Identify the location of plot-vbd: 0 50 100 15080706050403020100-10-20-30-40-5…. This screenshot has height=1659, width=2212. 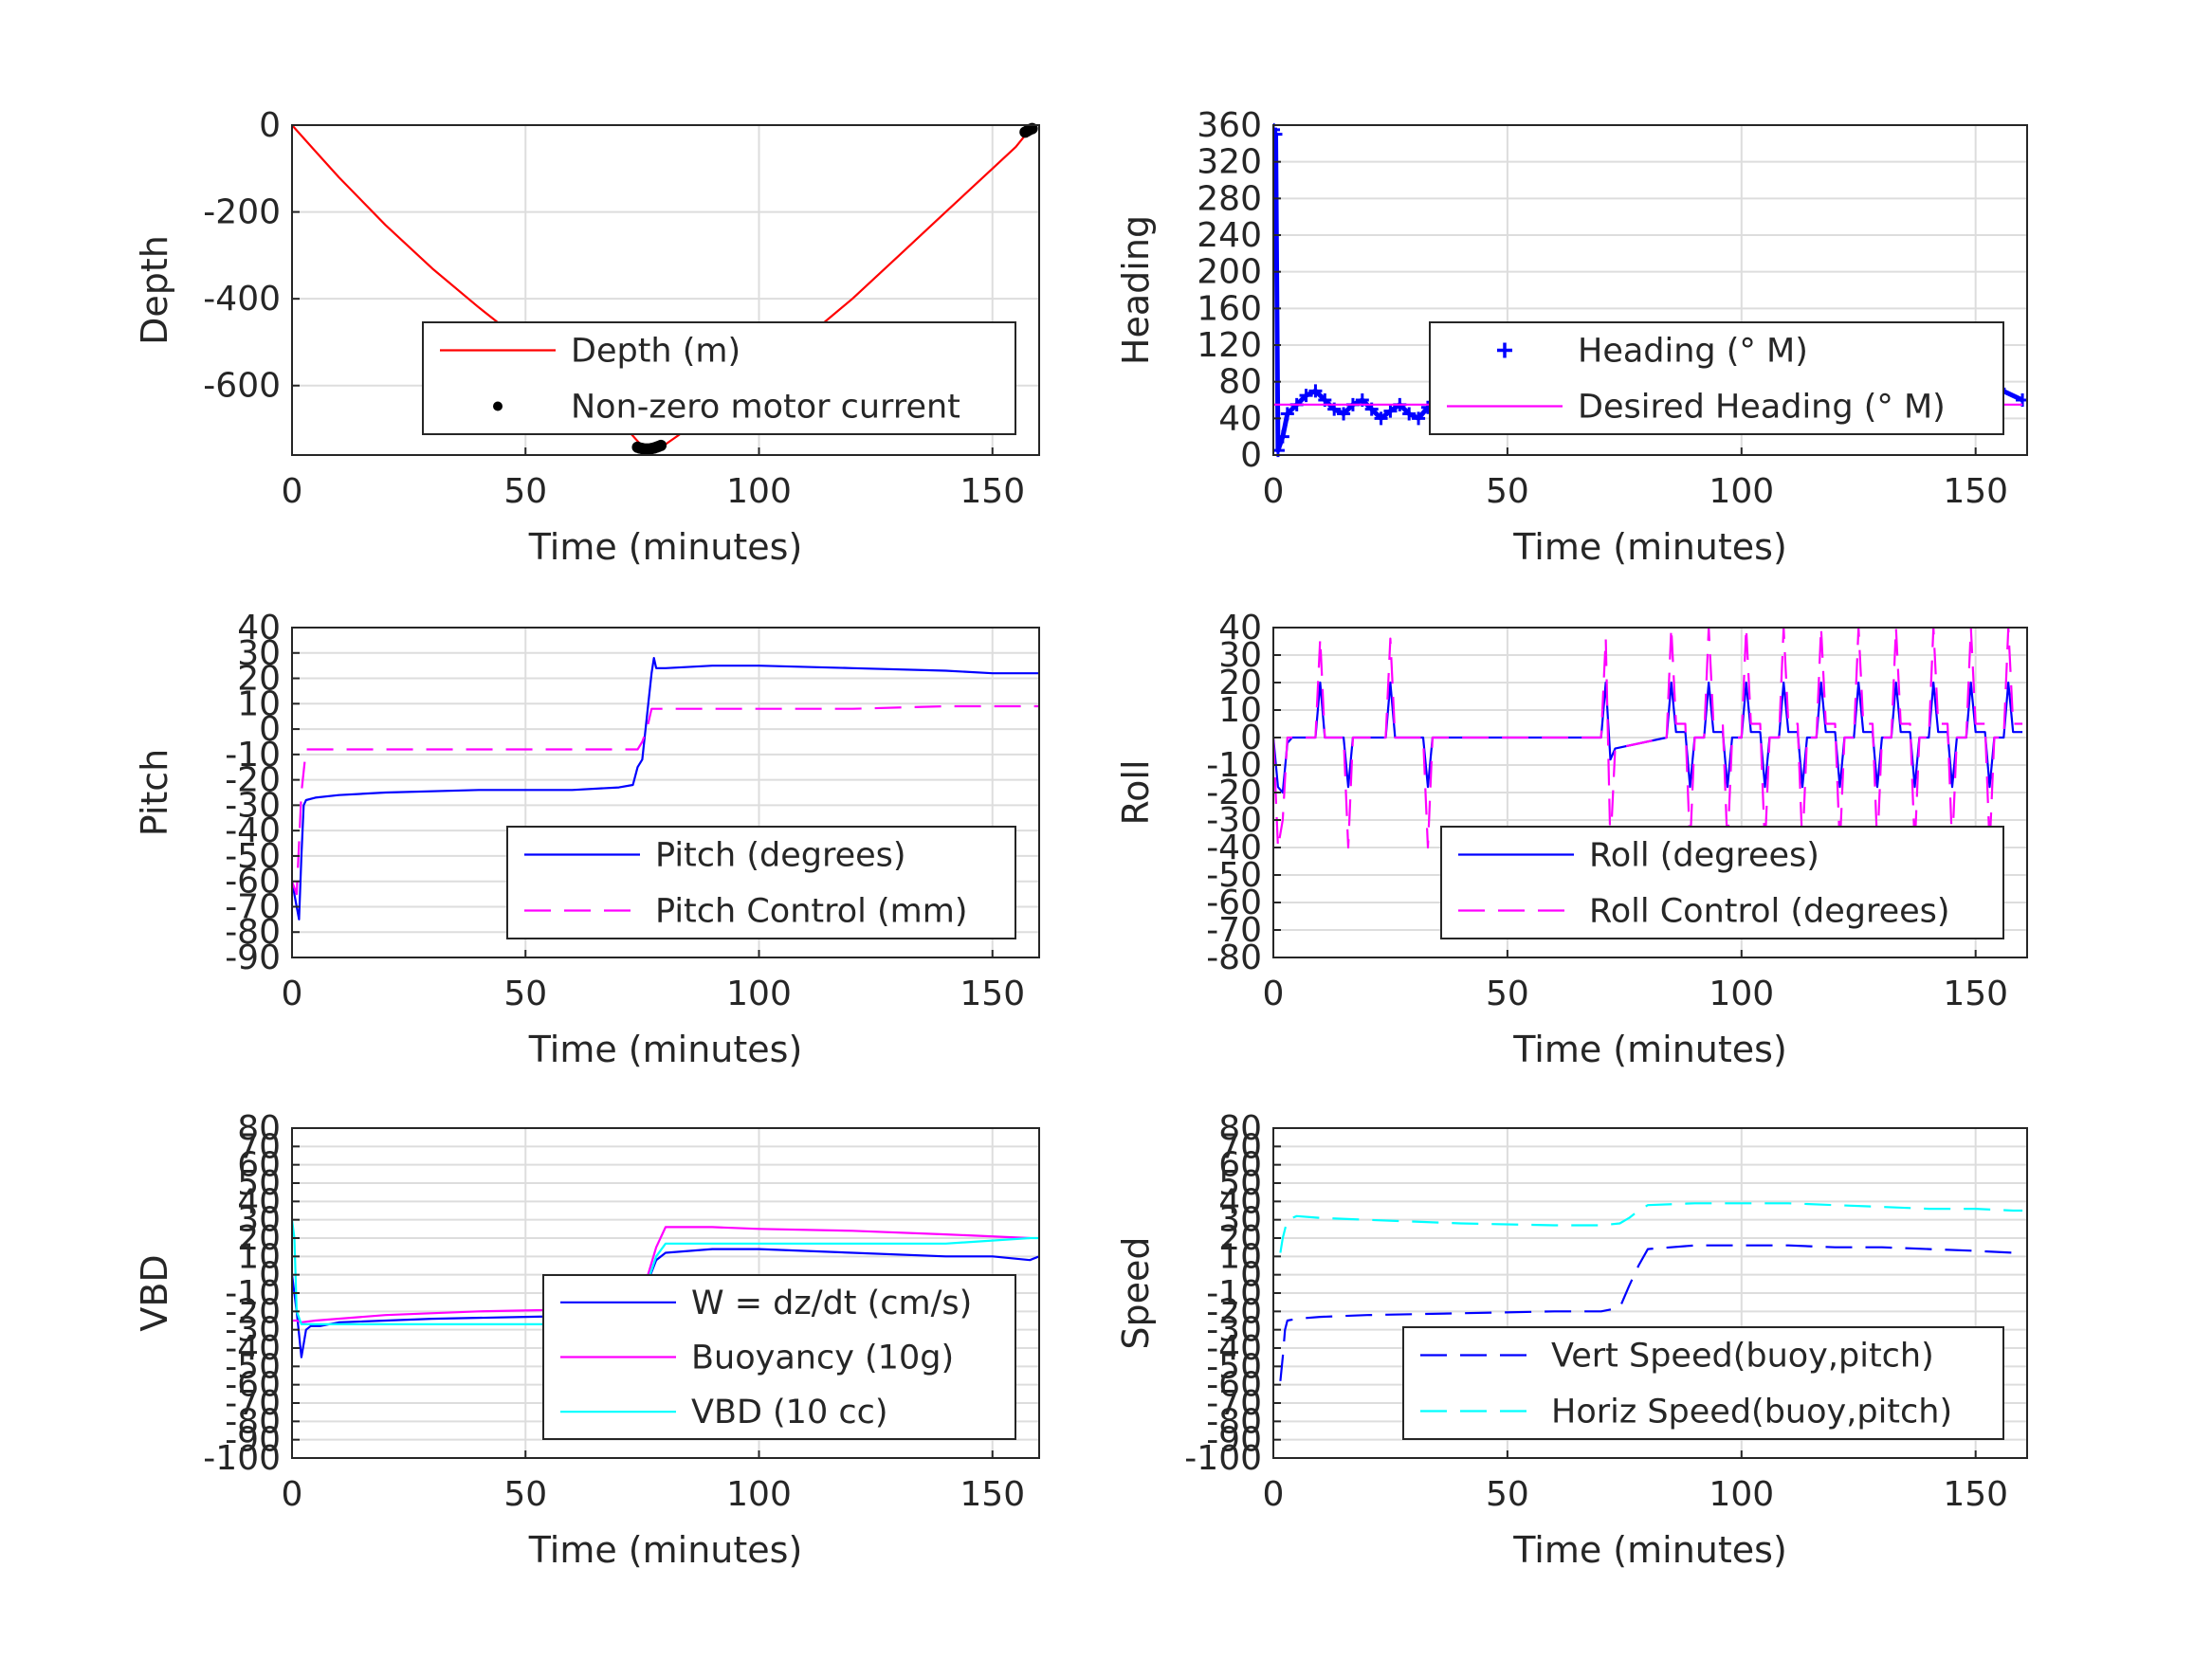
(587, 1340).